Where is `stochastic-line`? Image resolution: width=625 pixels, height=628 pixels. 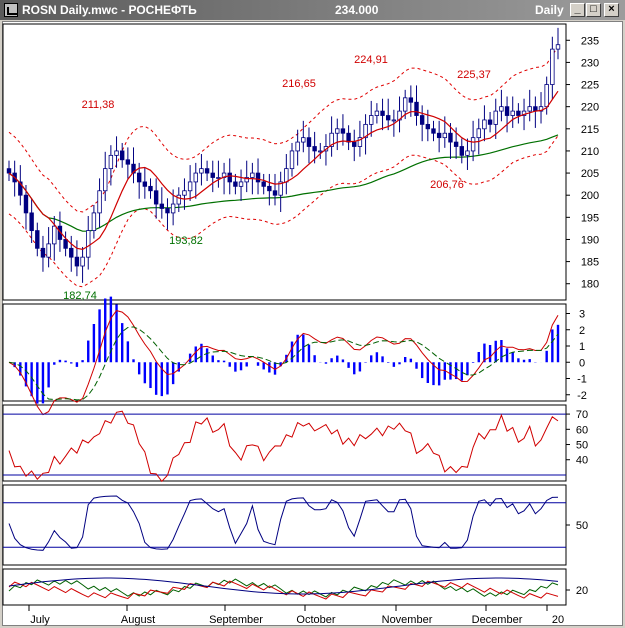 stochastic-line is located at coordinates (283, 523).